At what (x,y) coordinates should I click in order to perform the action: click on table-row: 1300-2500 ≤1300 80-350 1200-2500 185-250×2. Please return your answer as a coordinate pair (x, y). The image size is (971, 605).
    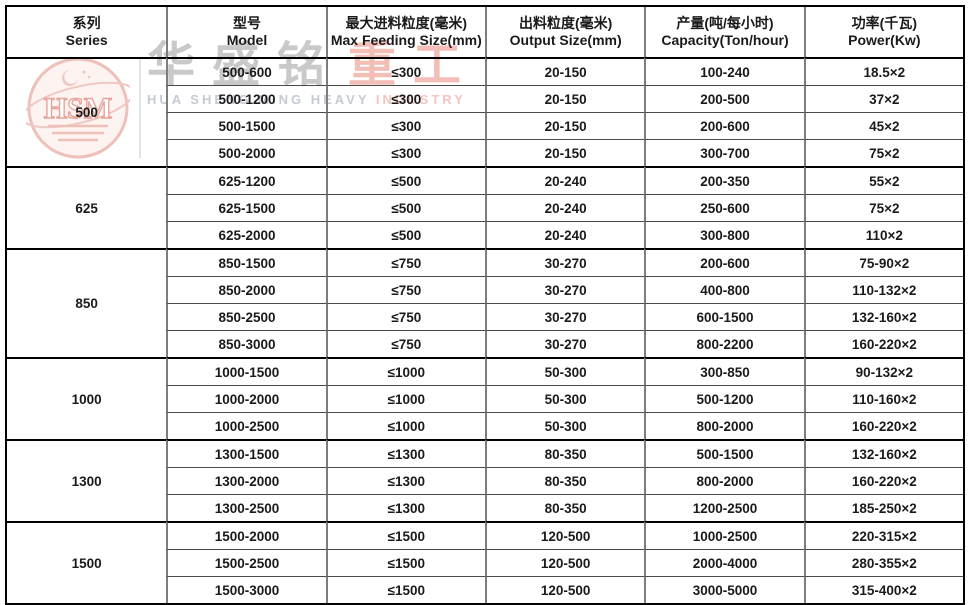
    Looking at the image, I should click on (485, 507).